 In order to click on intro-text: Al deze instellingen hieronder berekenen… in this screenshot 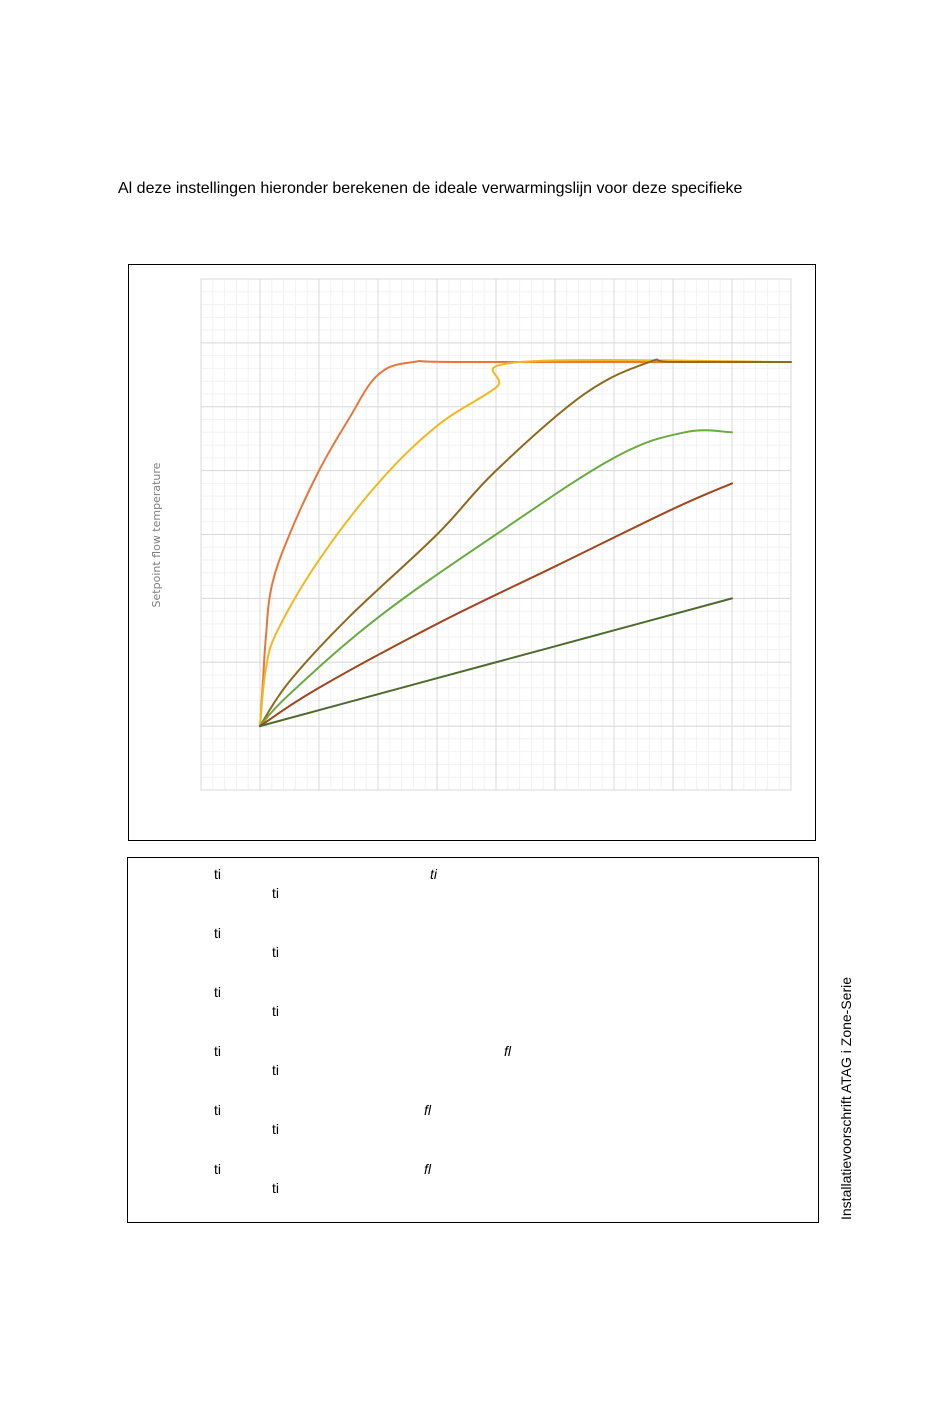, I will do `click(430, 188)`.